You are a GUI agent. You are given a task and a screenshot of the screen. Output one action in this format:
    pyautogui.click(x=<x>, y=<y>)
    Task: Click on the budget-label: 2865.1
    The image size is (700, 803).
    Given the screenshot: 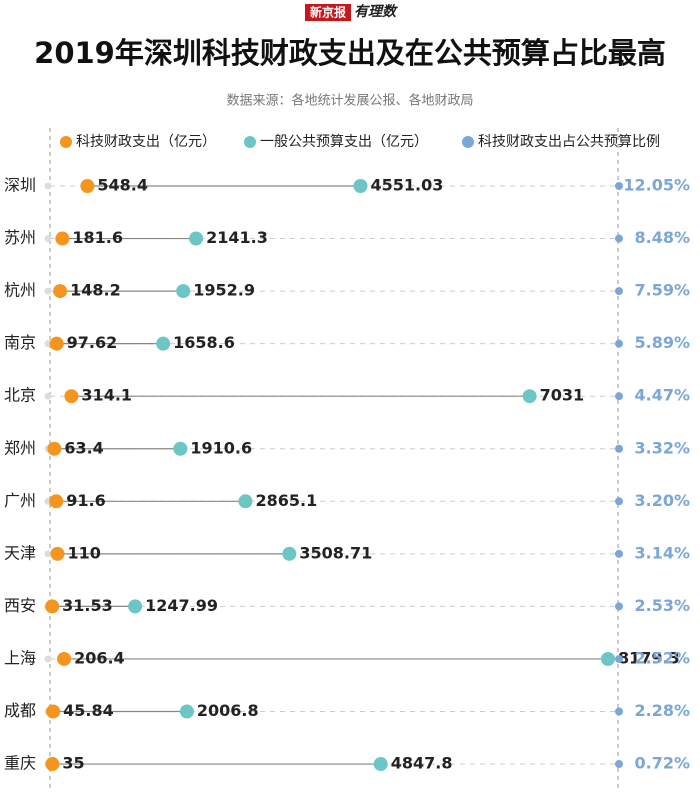 What is the action you would take?
    pyautogui.click(x=286, y=500)
    